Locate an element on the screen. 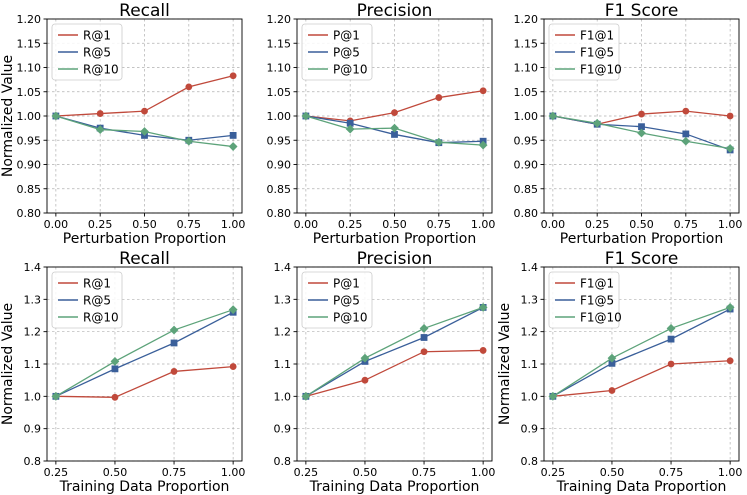 This screenshot has height=495, width=747. x-axis-label: Training Data Proportion is located at coordinates (641, 487).